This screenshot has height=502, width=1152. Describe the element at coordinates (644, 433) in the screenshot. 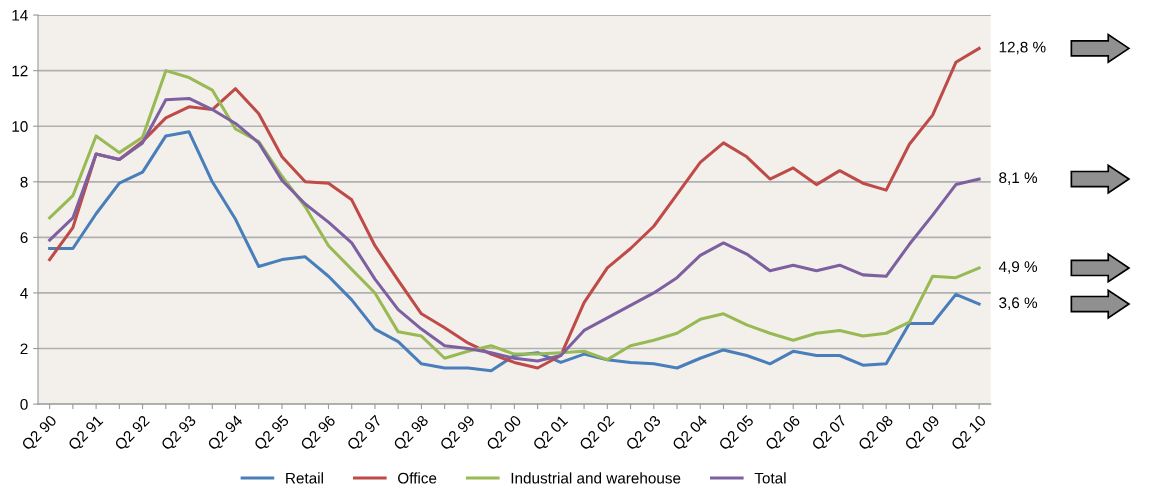

I see `x-tick-label: Q2 03` at that location.